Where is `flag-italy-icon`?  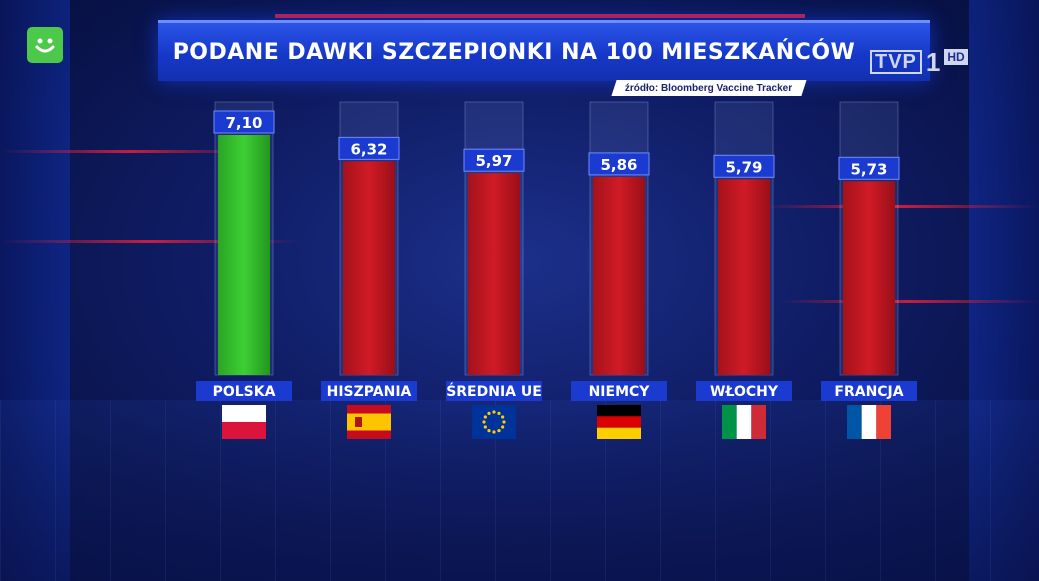 flag-italy-icon is located at coordinates (744, 422).